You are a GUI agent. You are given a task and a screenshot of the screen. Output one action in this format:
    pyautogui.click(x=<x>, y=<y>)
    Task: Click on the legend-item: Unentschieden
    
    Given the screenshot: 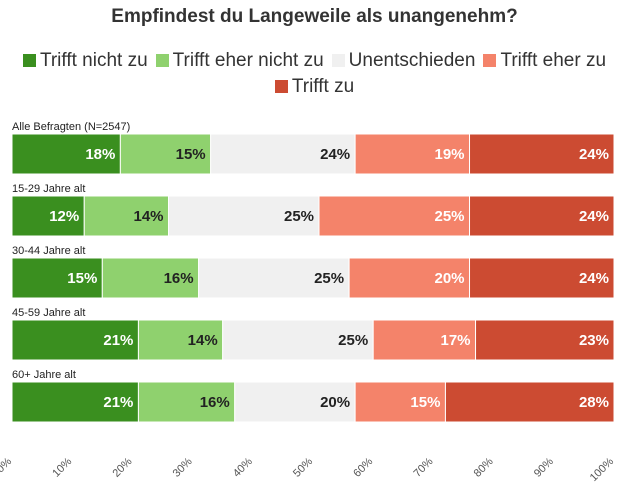 What is the action you would take?
    pyautogui.click(x=403, y=61)
    